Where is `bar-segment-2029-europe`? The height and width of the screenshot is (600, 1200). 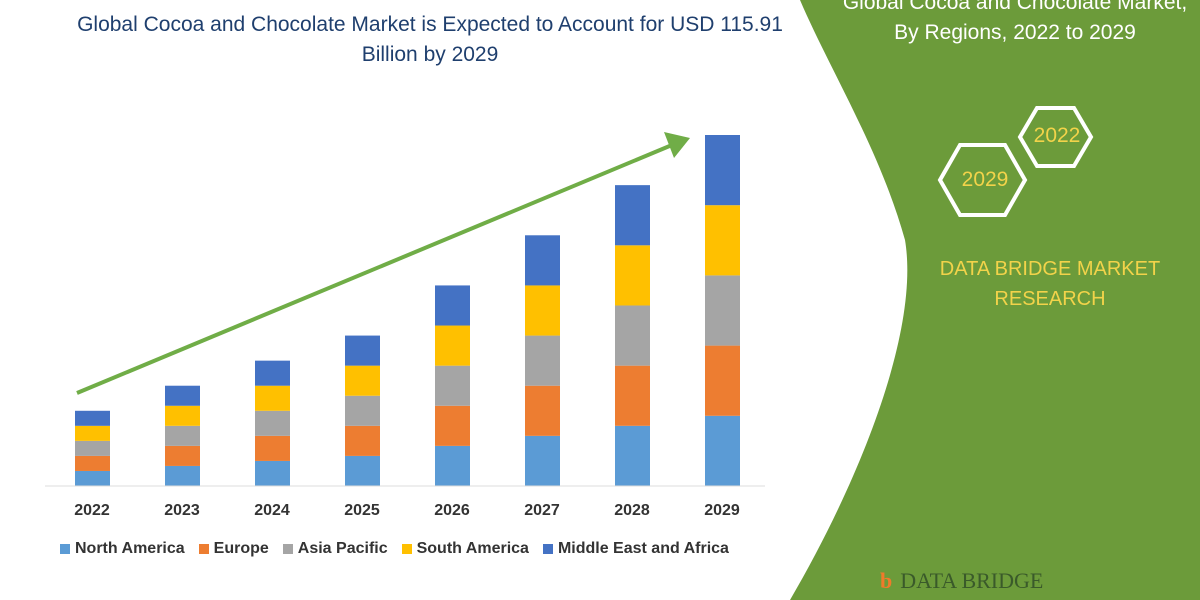
bar-segment-2029-europe is located at coordinates (722, 380).